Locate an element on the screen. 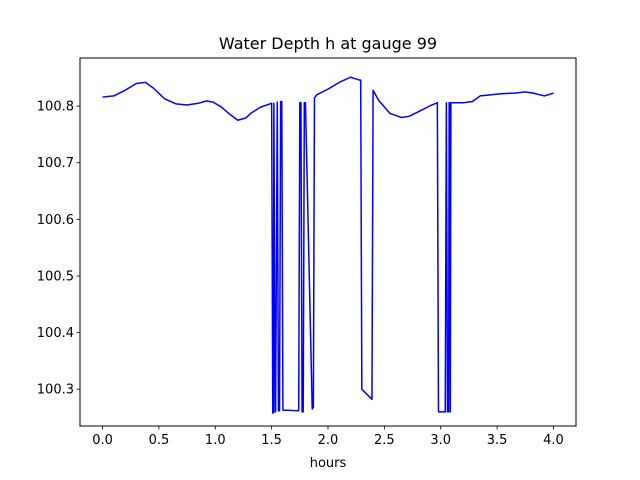 The height and width of the screenshot is (480, 640). y-tick-label: 100.3 is located at coordinates (55, 390).